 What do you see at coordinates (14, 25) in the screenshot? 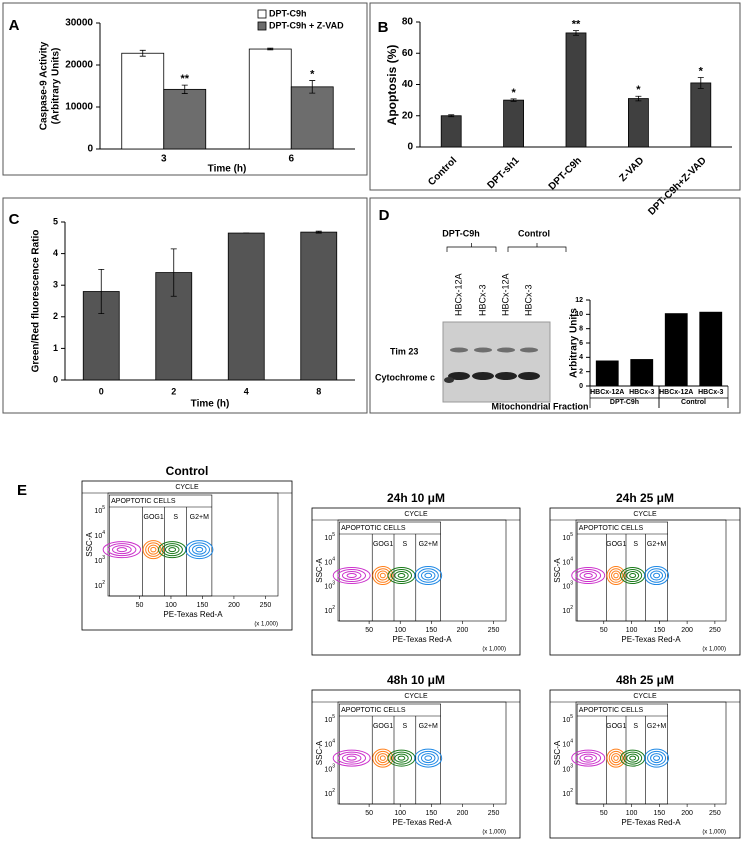
I see `panel-label: A` at bounding box center [14, 25].